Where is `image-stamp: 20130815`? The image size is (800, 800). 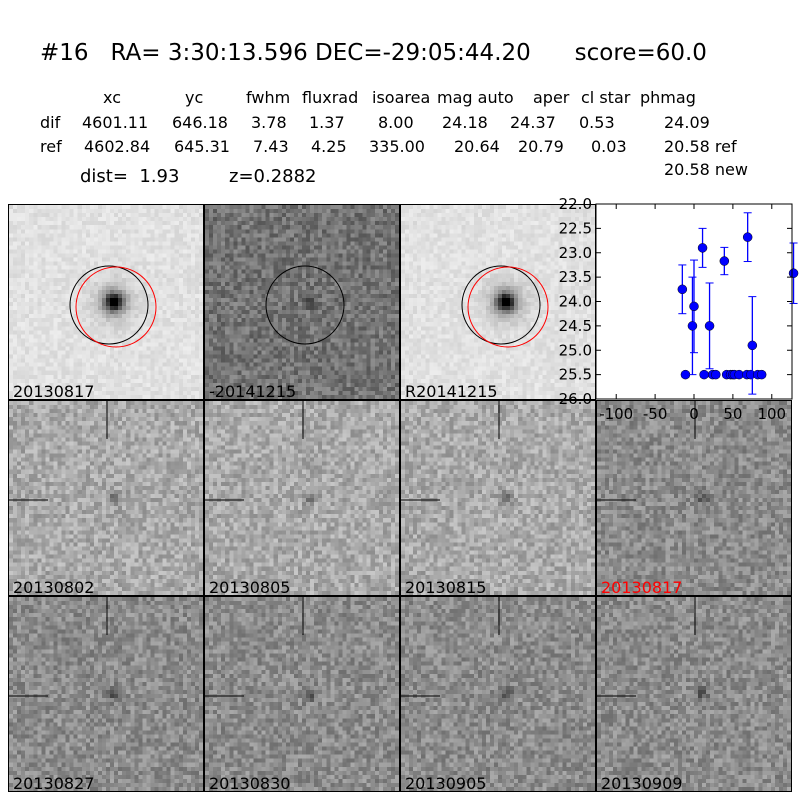
image-stamp: 20130815 is located at coordinates (498, 498).